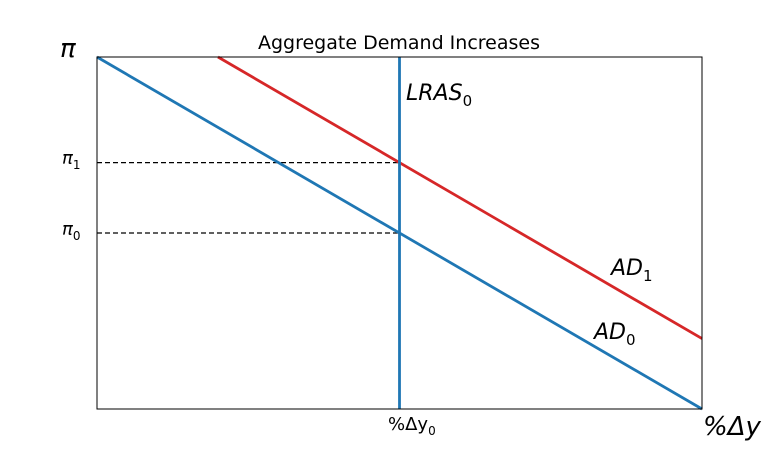 The width and height of the screenshot is (780, 468). Describe the element at coordinates (439, 95) in the screenshot. I see `lras0-label: LRAS0` at that location.